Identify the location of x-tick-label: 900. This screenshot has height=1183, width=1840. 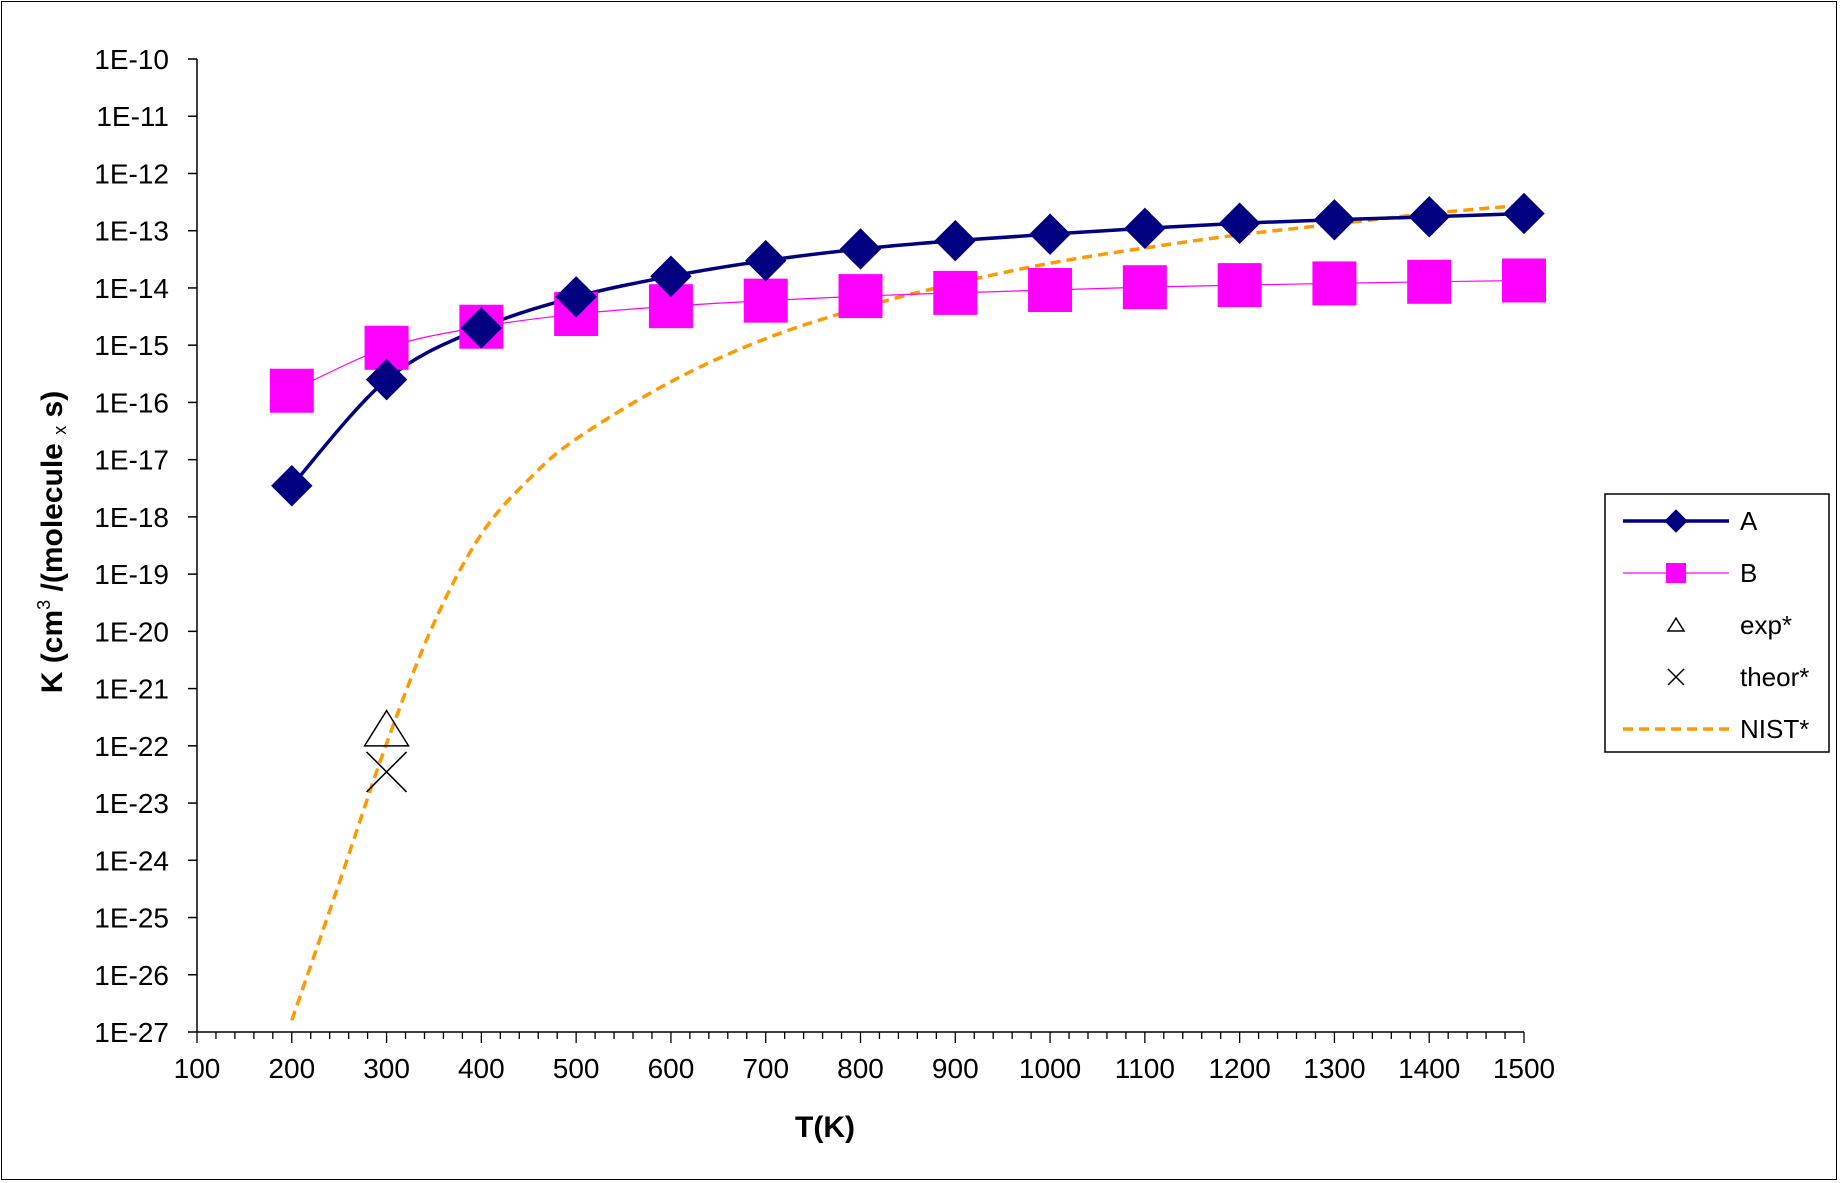
(955, 1068).